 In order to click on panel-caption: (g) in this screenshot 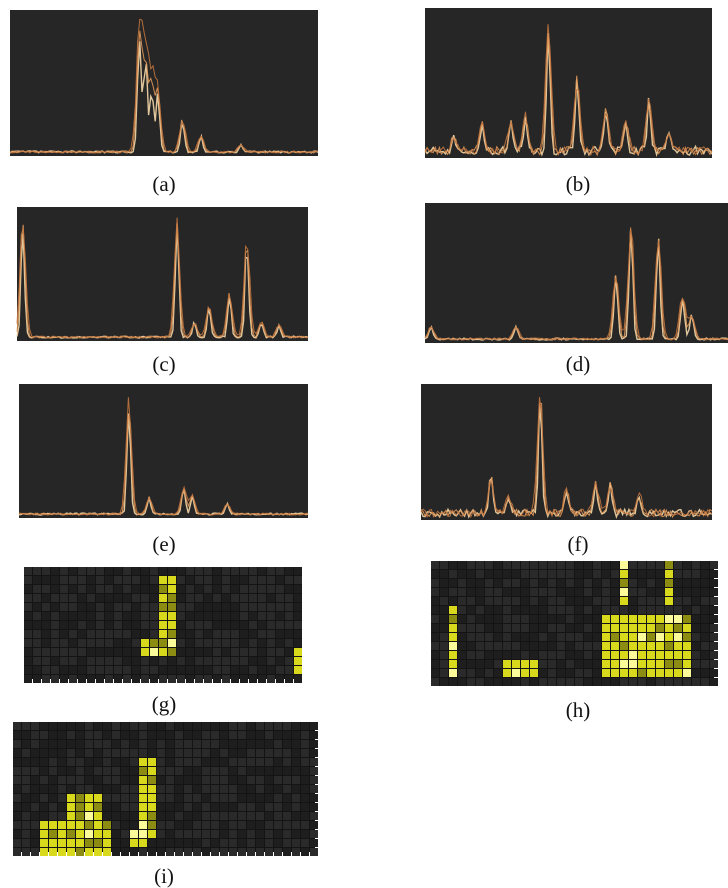, I will do `click(164, 704)`.